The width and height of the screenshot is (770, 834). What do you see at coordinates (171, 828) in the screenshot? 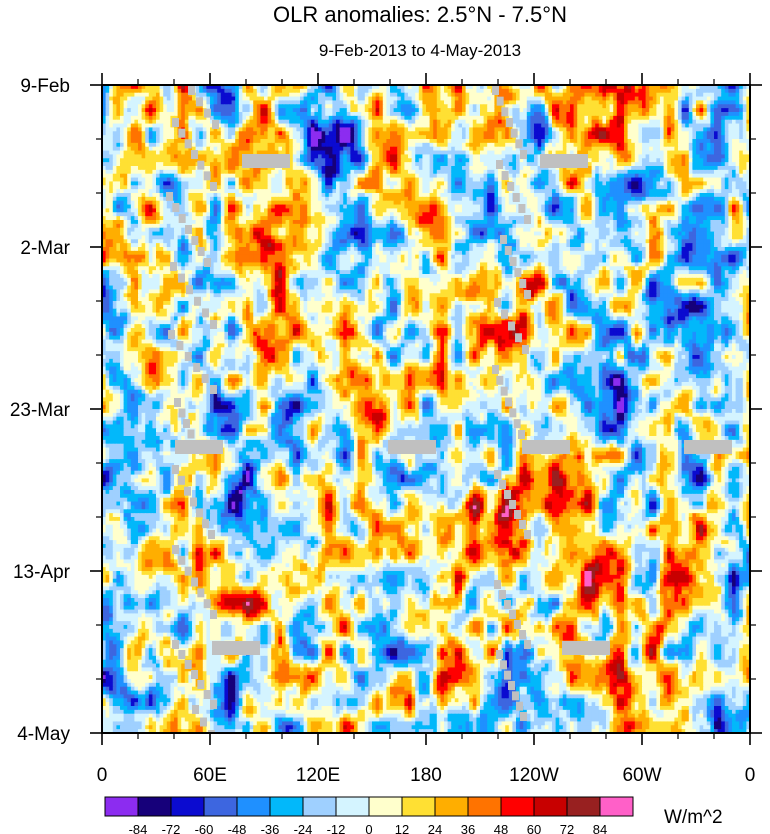
I see `colorbar-tick-label: -72` at bounding box center [171, 828].